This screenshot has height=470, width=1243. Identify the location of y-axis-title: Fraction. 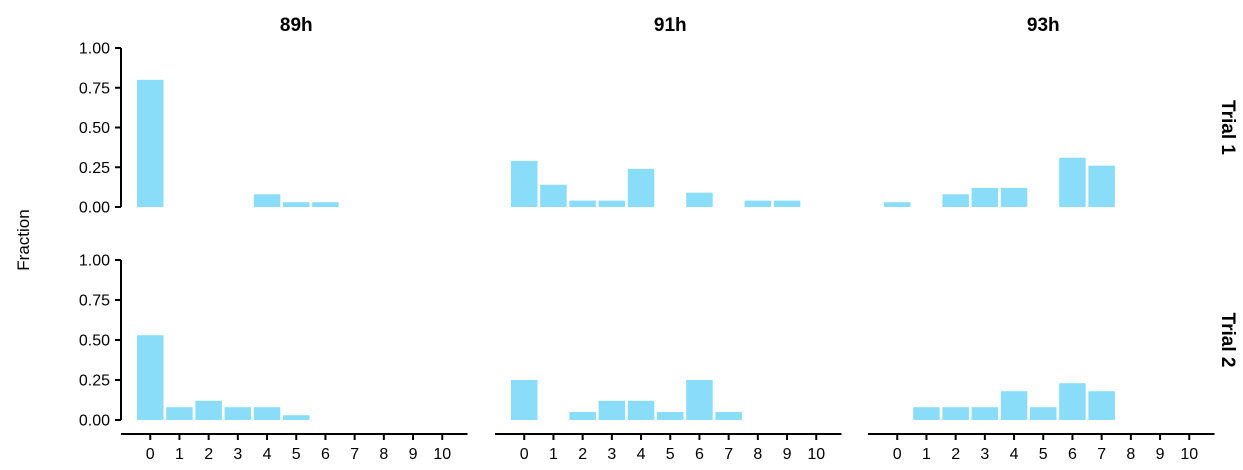
(23, 239).